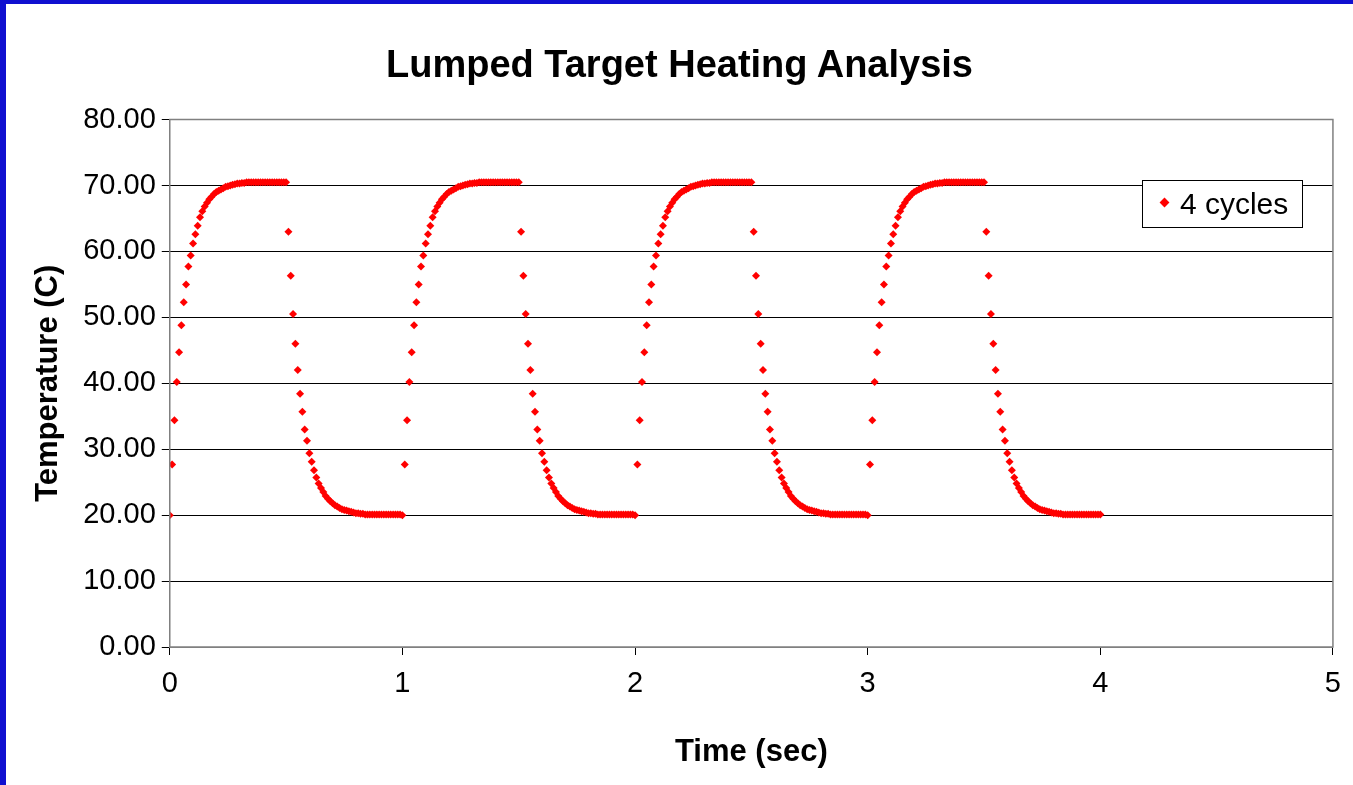 The width and height of the screenshot is (1353, 785). What do you see at coordinates (119, 315) in the screenshot?
I see `y-tick-label: 50.00` at bounding box center [119, 315].